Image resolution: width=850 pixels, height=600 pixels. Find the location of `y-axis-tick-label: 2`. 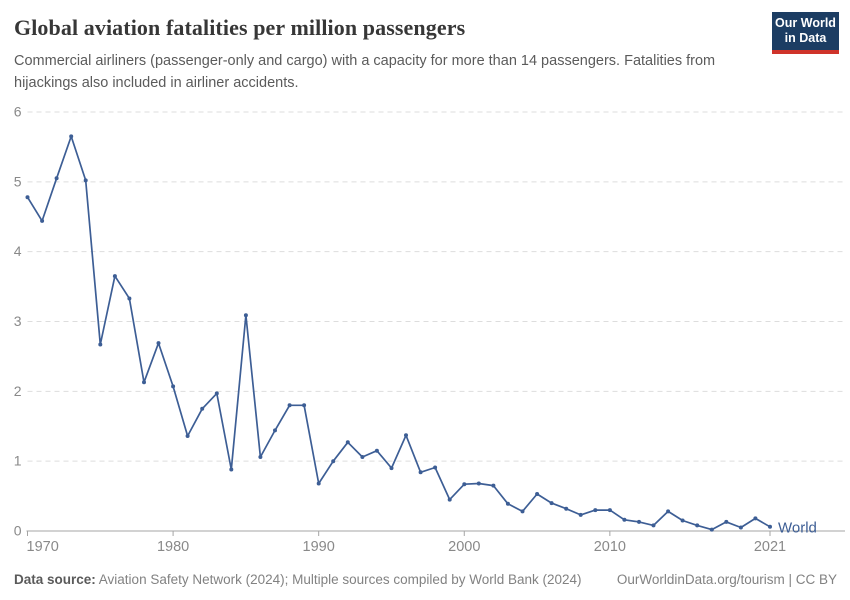

y-axis-tick-label: 2 is located at coordinates (18, 391).